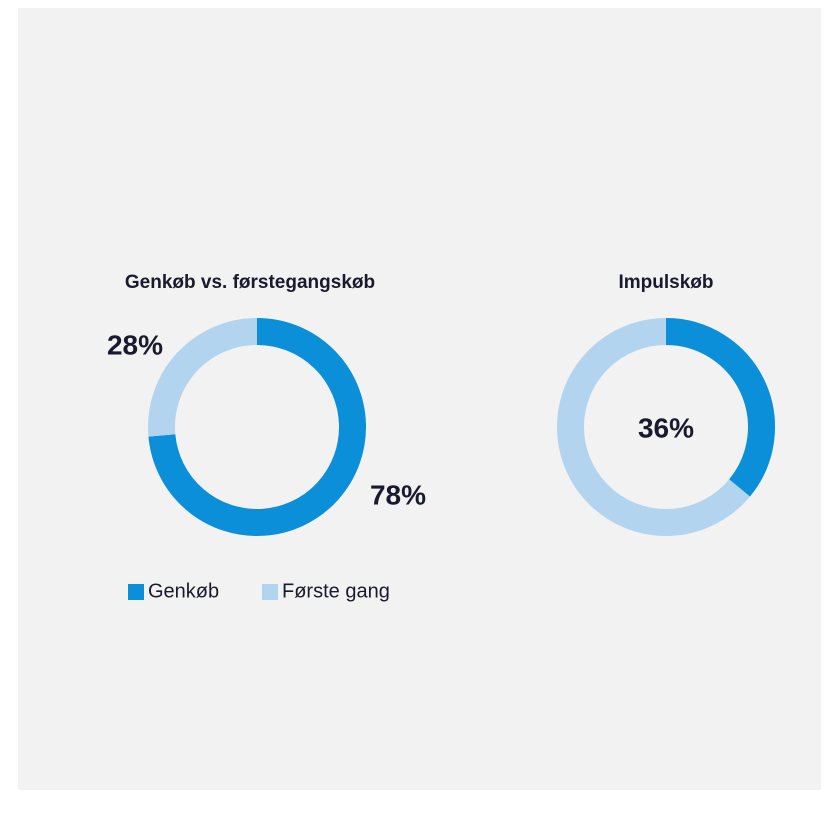  Describe the element at coordinates (135, 344) in the screenshot. I see `value-label: 28%` at that location.